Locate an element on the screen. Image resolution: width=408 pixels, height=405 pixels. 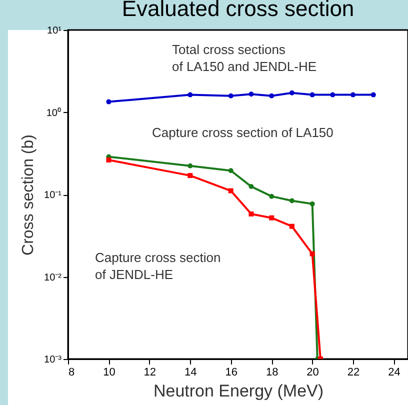
x-tick-label: 14 is located at coordinates (190, 372).